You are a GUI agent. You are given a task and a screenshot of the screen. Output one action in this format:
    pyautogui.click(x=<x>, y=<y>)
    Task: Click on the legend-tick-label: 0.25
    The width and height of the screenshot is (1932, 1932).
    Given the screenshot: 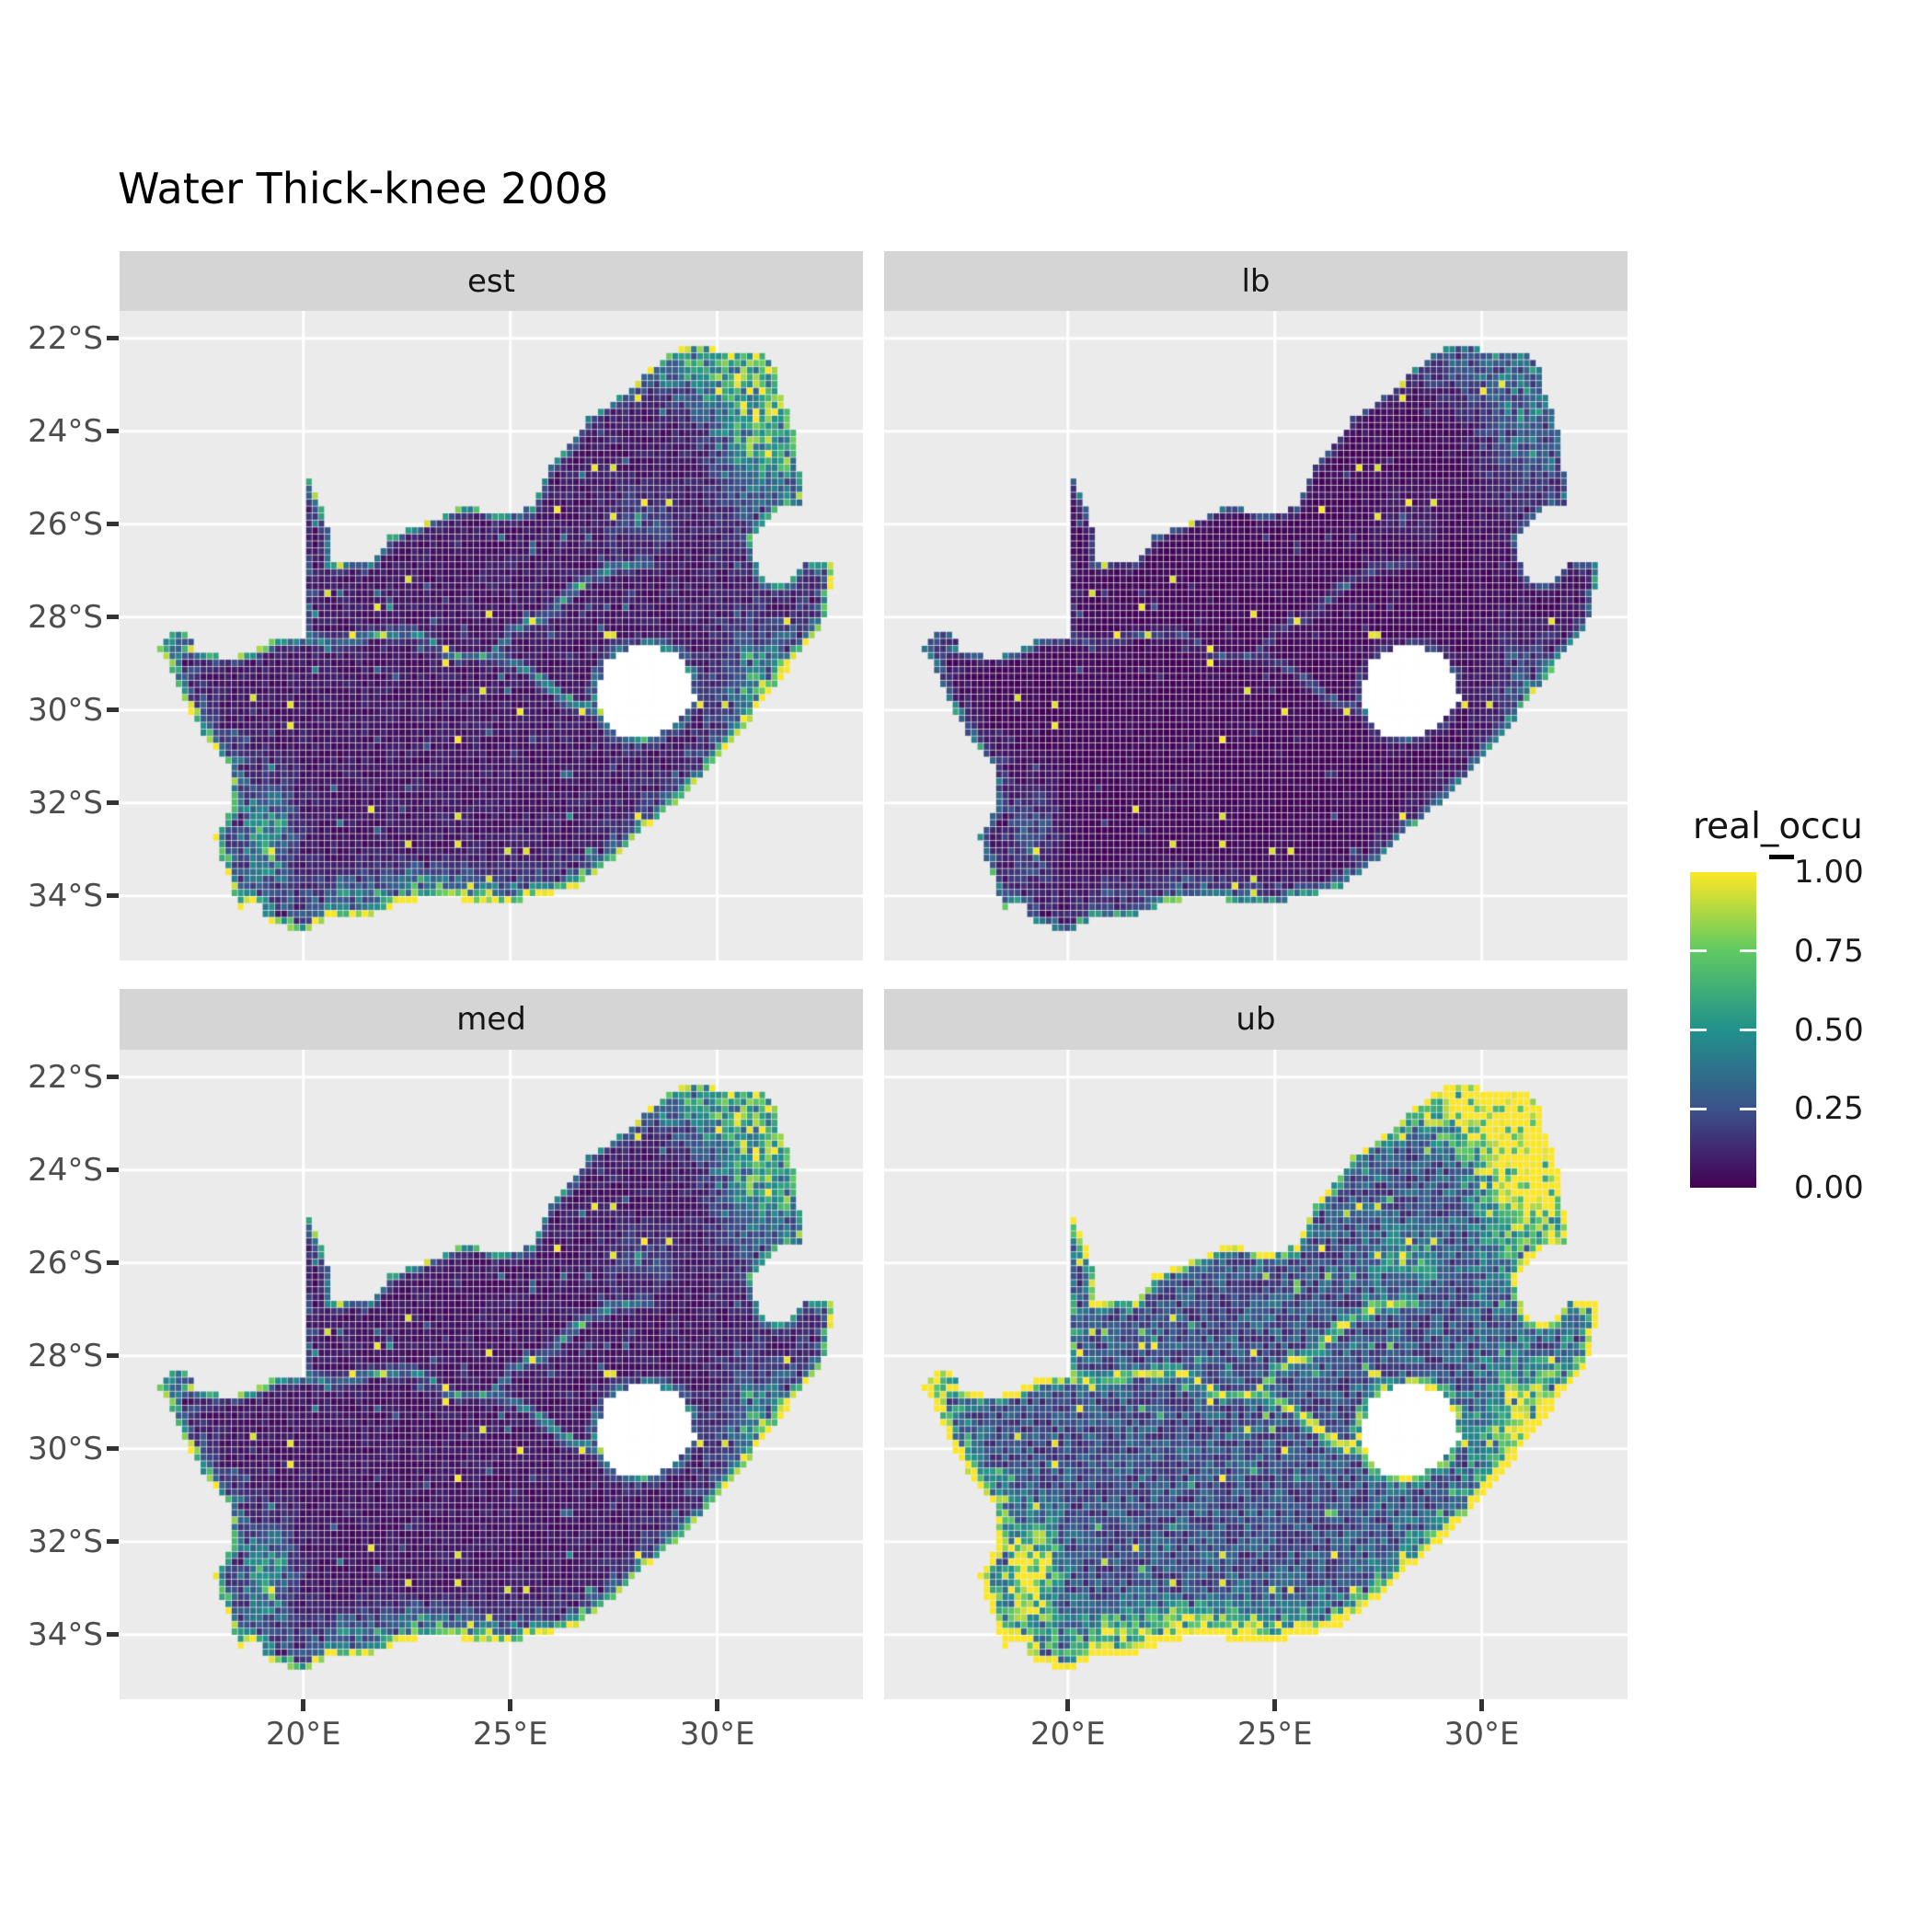 What is the action you would take?
    pyautogui.click(x=1829, y=1109)
    